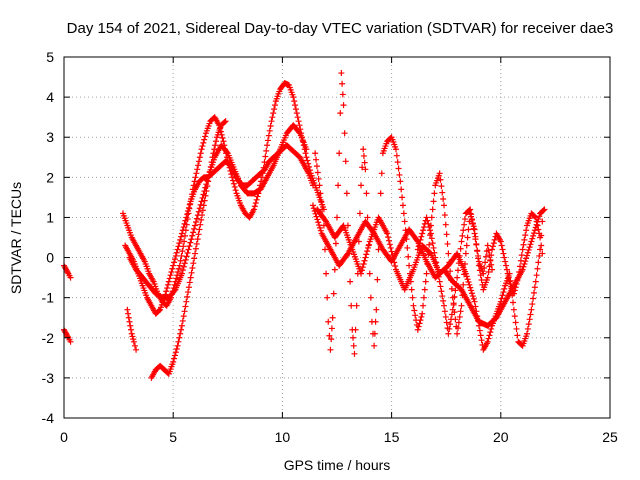 The height and width of the screenshot is (480, 640). What do you see at coordinates (48, 418) in the screenshot?
I see `y-tick-label: -4` at bounding box center [48, 418].